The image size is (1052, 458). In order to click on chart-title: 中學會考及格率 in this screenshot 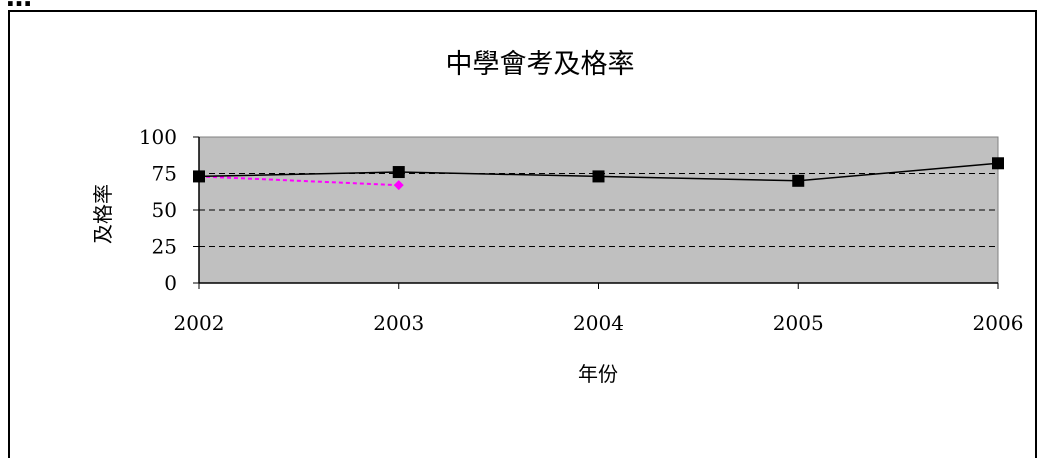, I will do `click(540, 64)`.